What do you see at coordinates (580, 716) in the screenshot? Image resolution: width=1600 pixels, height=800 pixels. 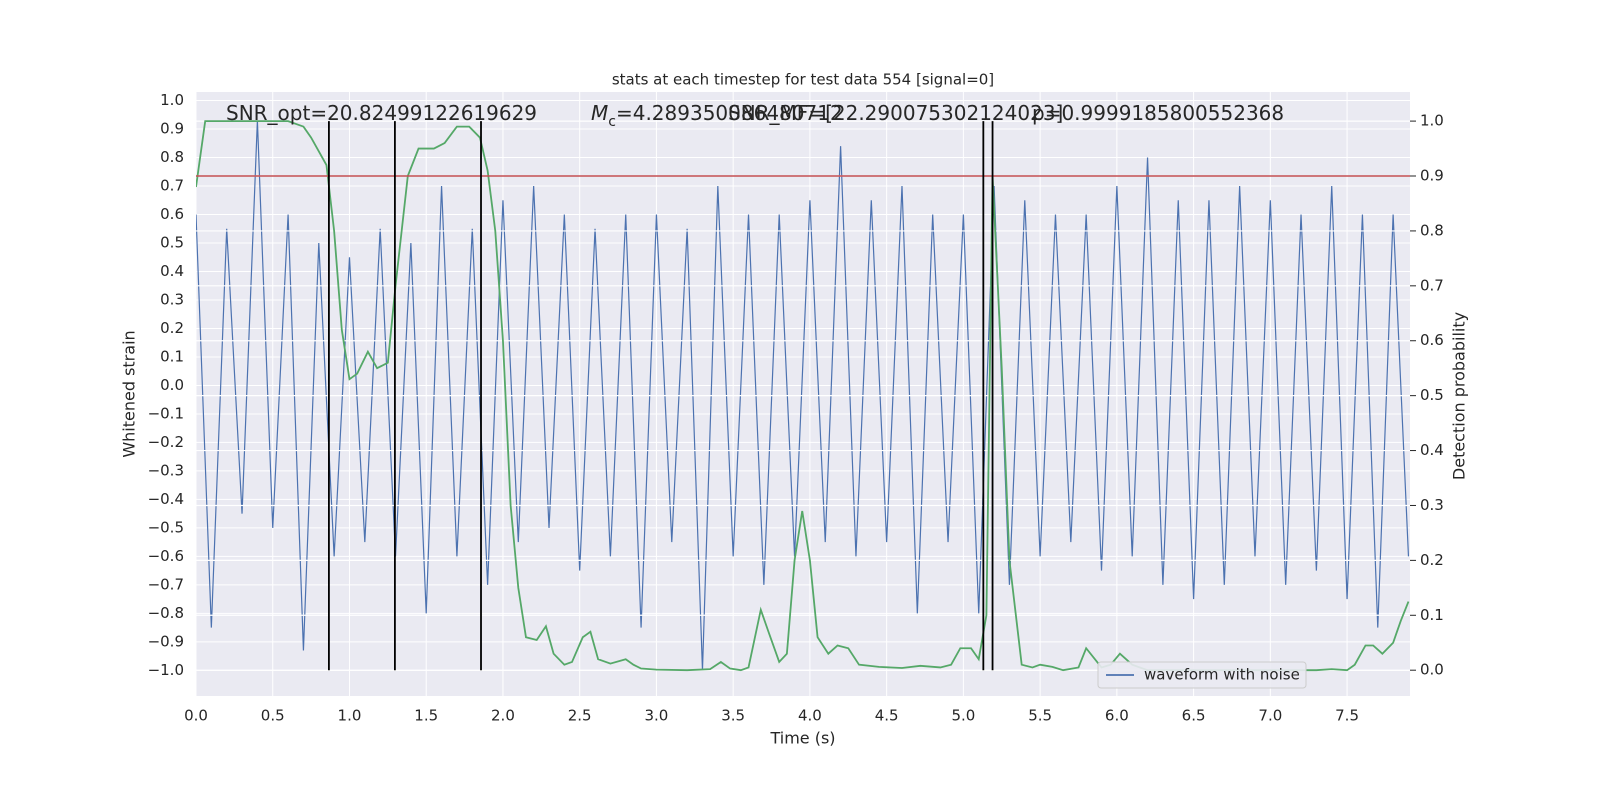 I see `x-tick-label: 2.5` at bounding box center [580, 716].